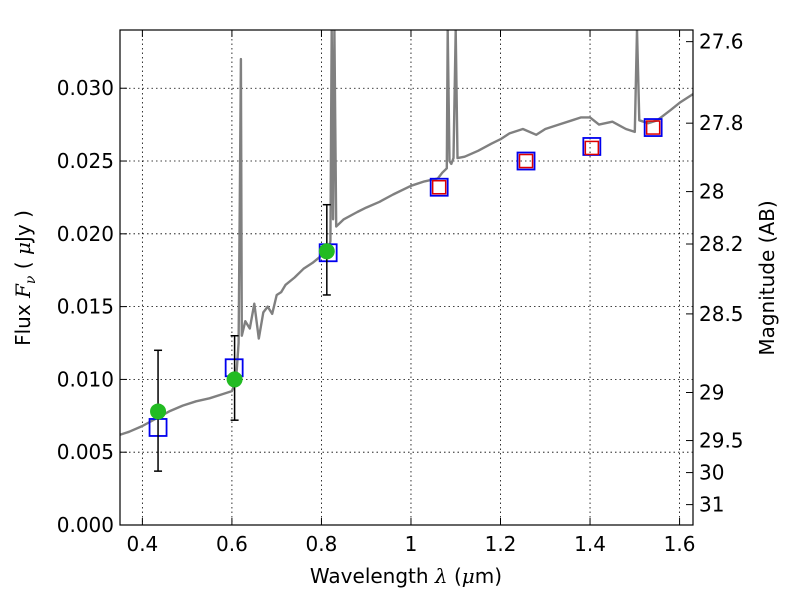 The height and width of the screenshot is (600, 800). What do you see at coordinates (455, 576) in the screenshot?
I see `x-axis-title-unit-open: (` at bounding box center [455, 576].